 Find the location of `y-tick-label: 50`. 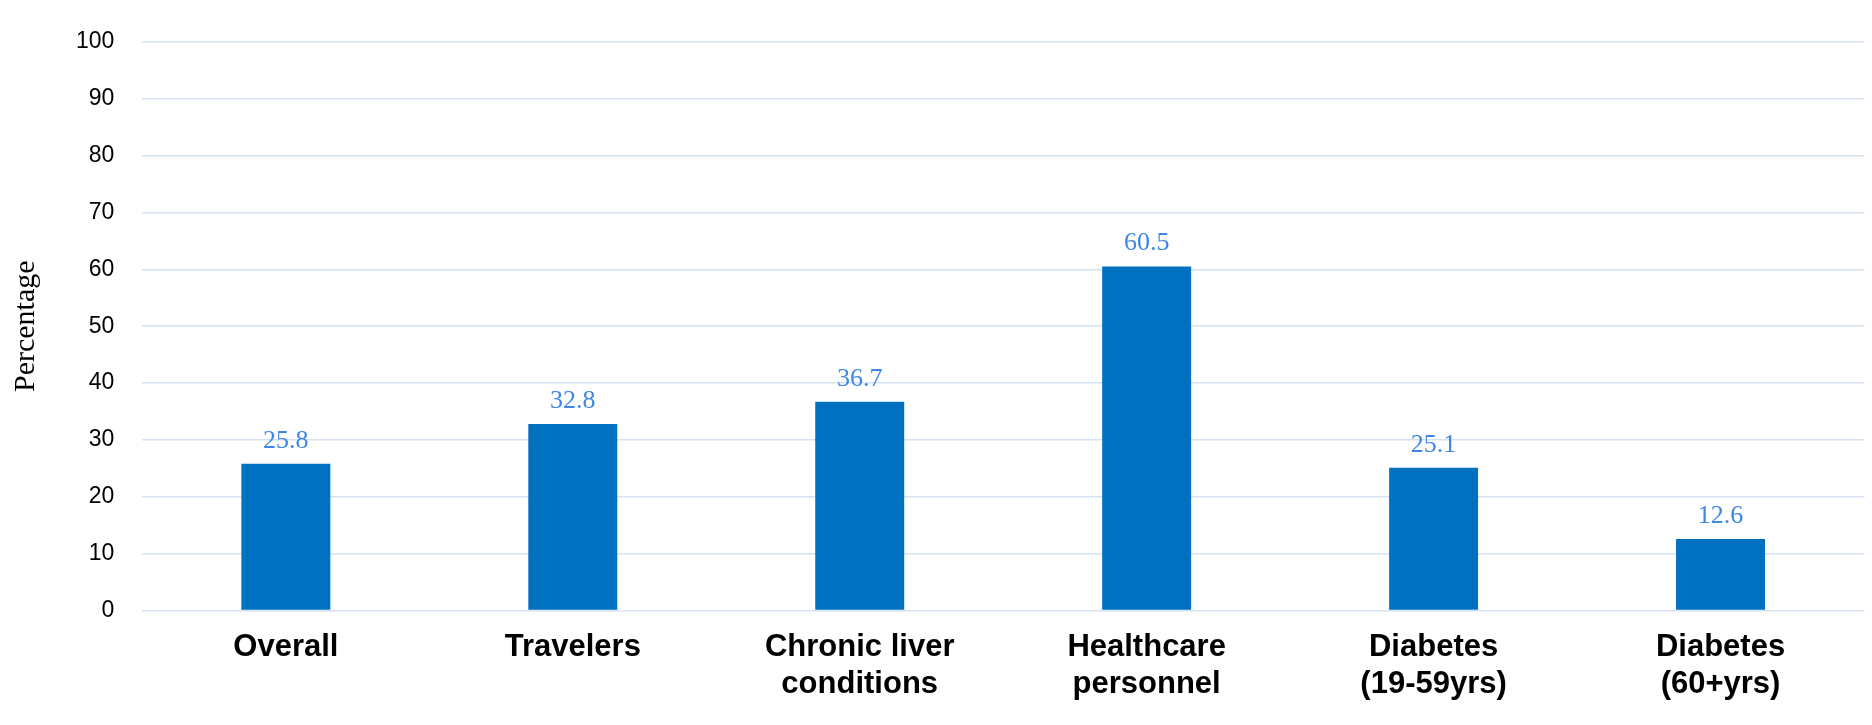

y-tick-label: 50 is located at coordinates (101, 324).